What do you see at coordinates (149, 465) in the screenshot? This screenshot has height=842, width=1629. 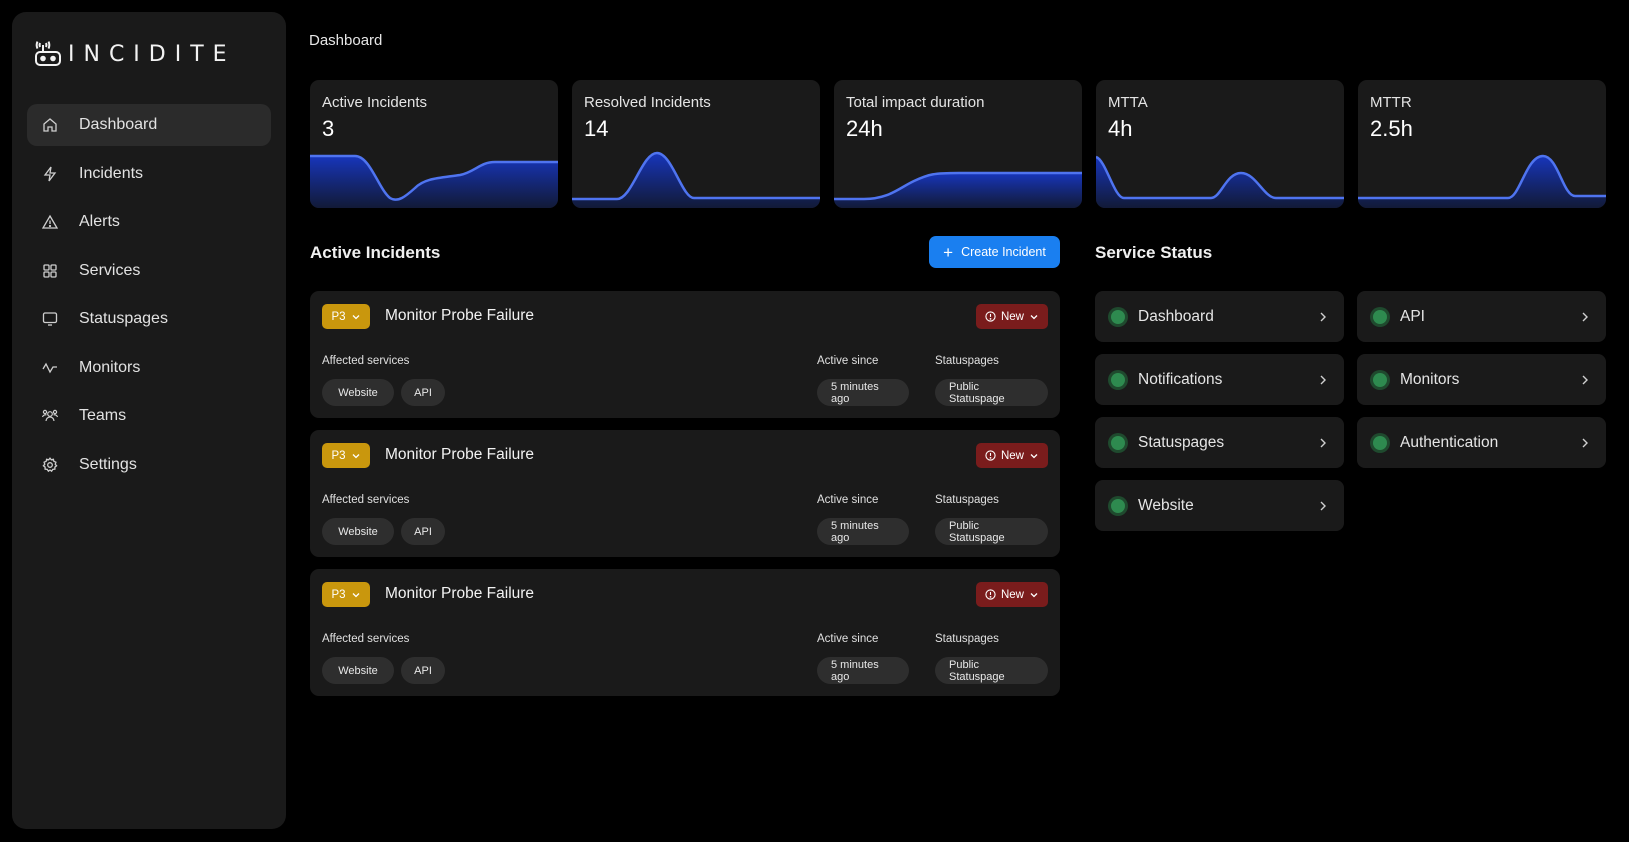 I see `sidebar-item-settings: Settings` at bounding box center [149, 465].